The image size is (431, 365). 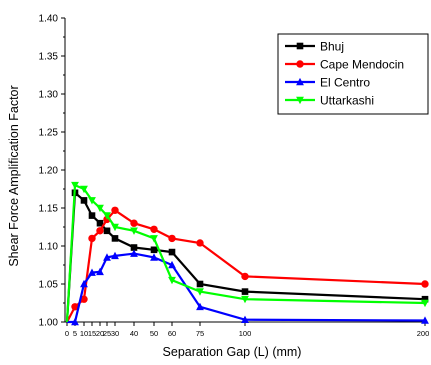 What do you see at coordinates (49, 209) in the screenshot?
I see `y-tick-label: 1.15` at bounding box center [49, 209].